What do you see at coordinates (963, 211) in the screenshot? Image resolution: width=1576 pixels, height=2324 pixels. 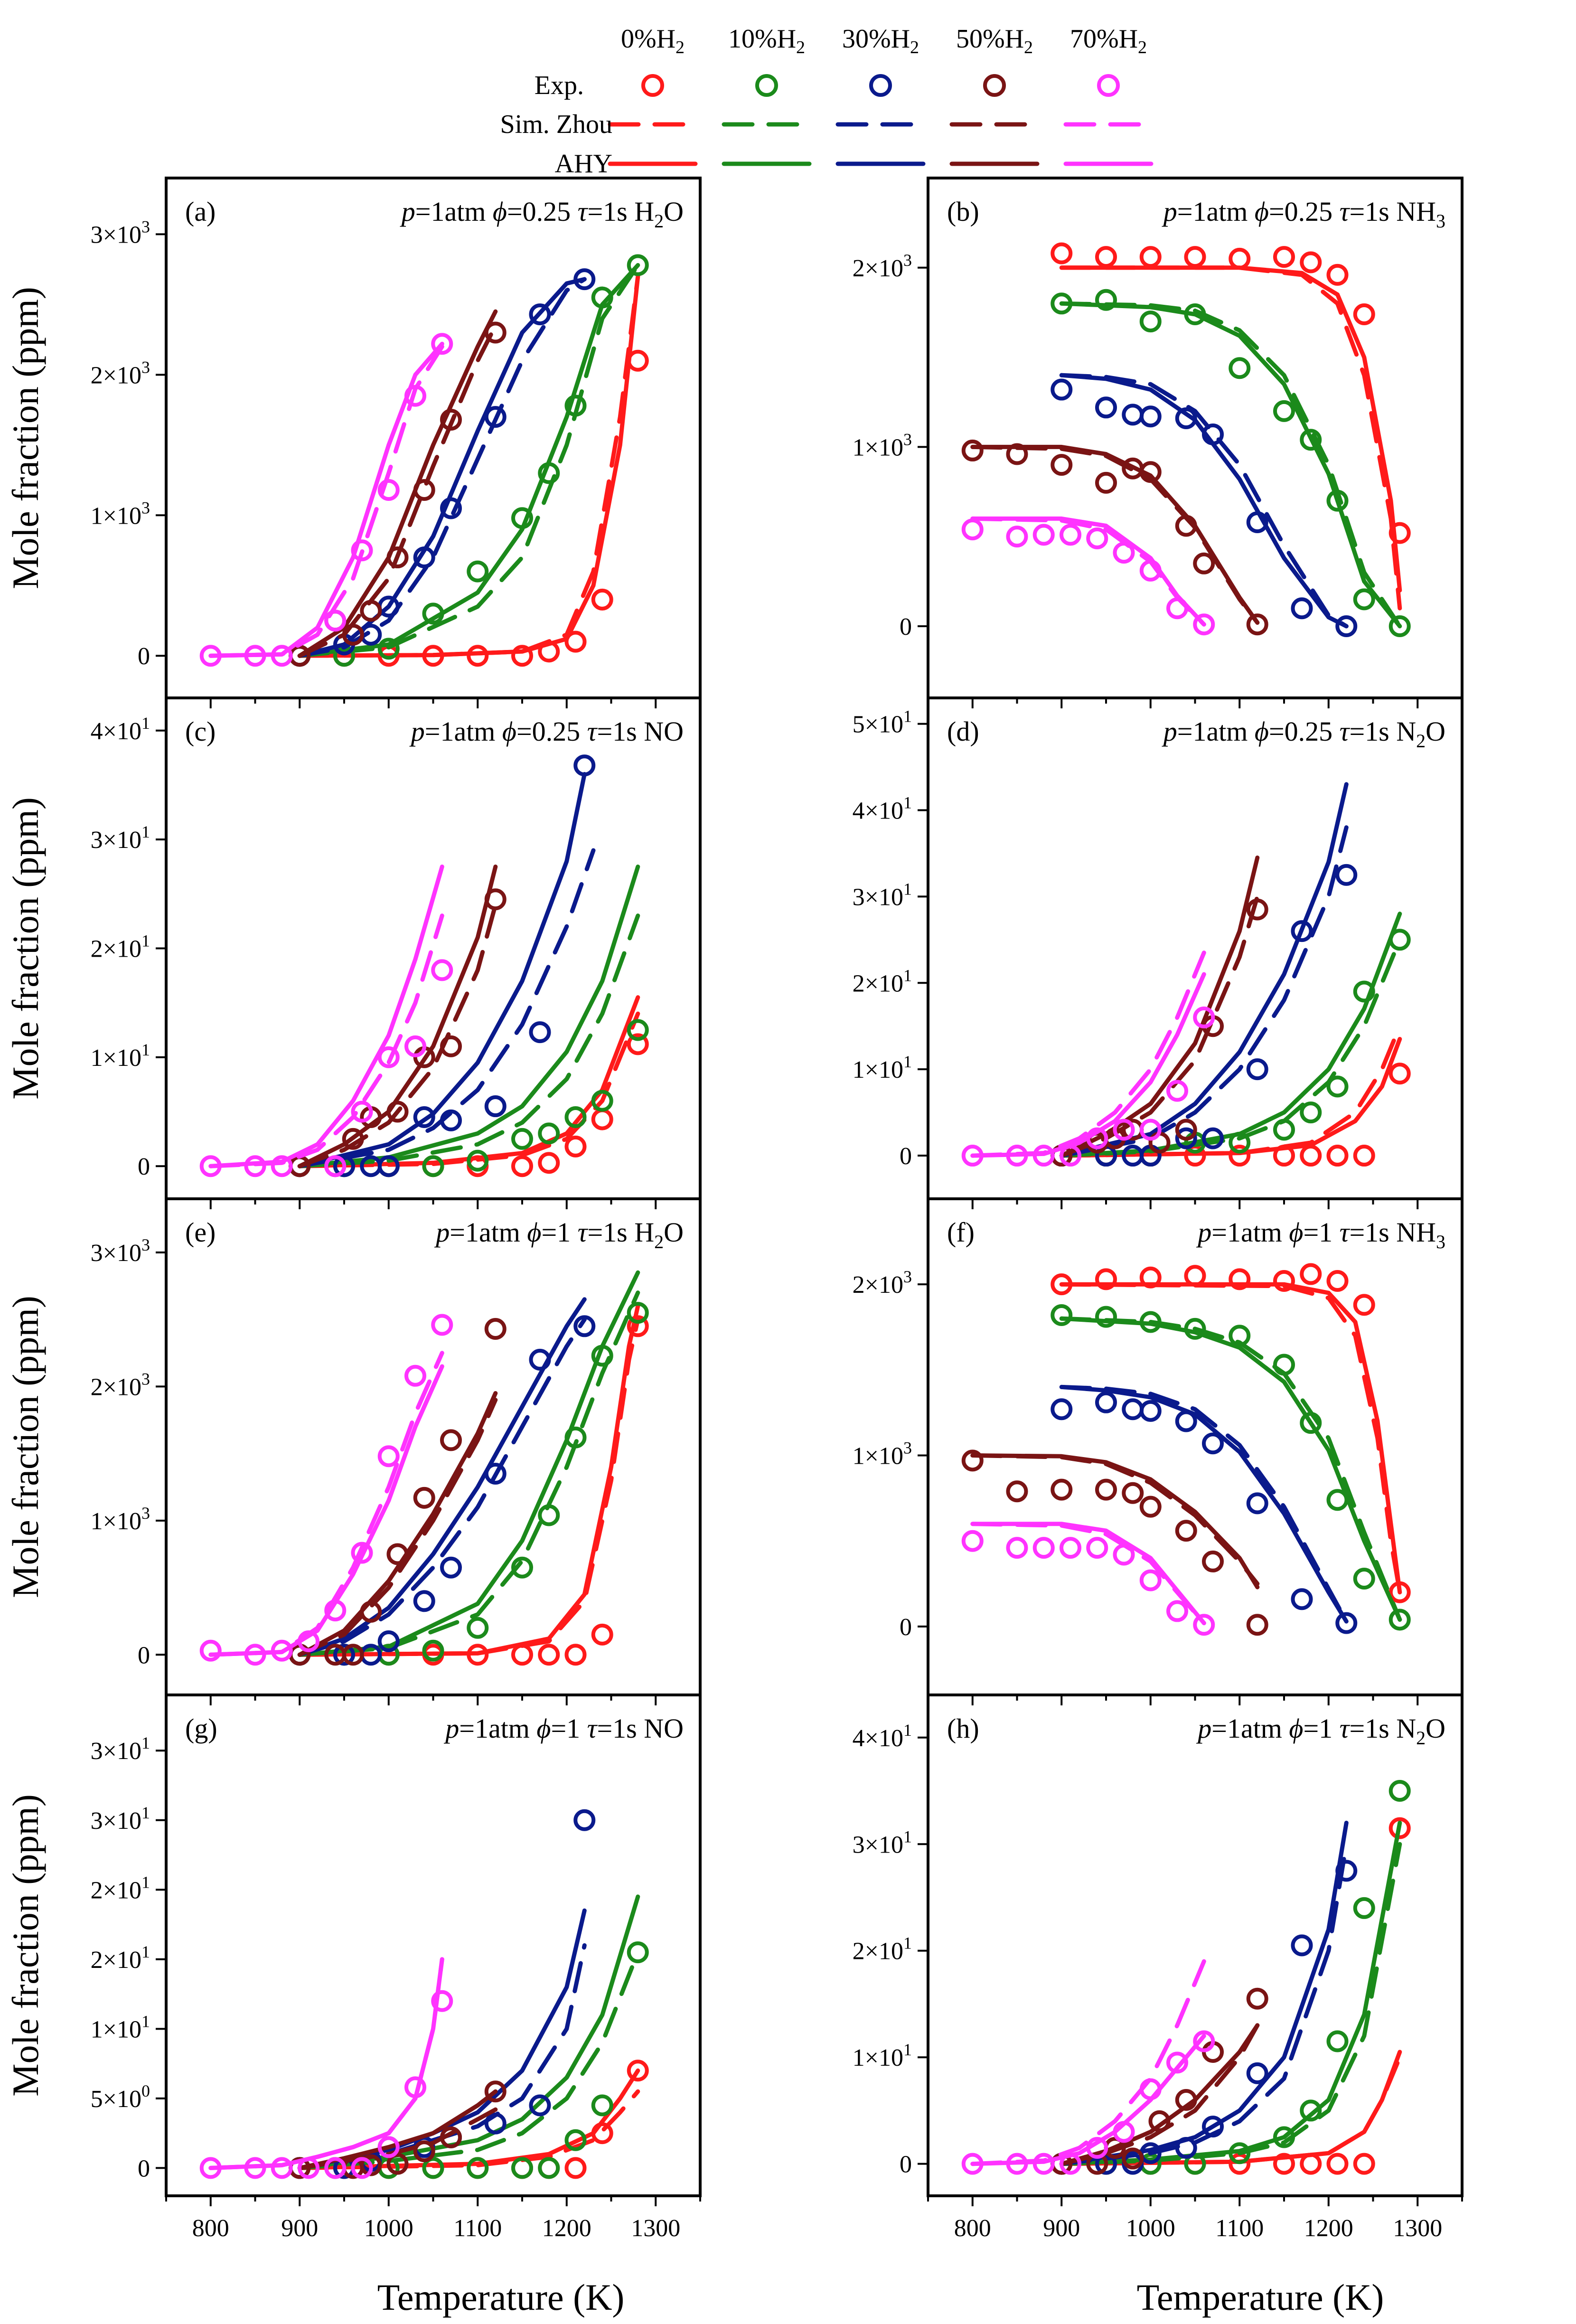 I see `panel-label: (b)` at bounding box center [963, 211].